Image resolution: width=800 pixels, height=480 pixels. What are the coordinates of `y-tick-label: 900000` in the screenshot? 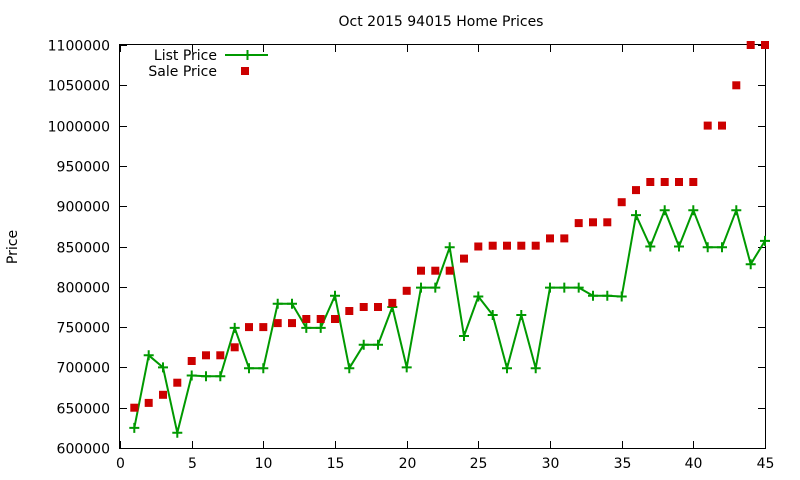 It's located at (83, 208).